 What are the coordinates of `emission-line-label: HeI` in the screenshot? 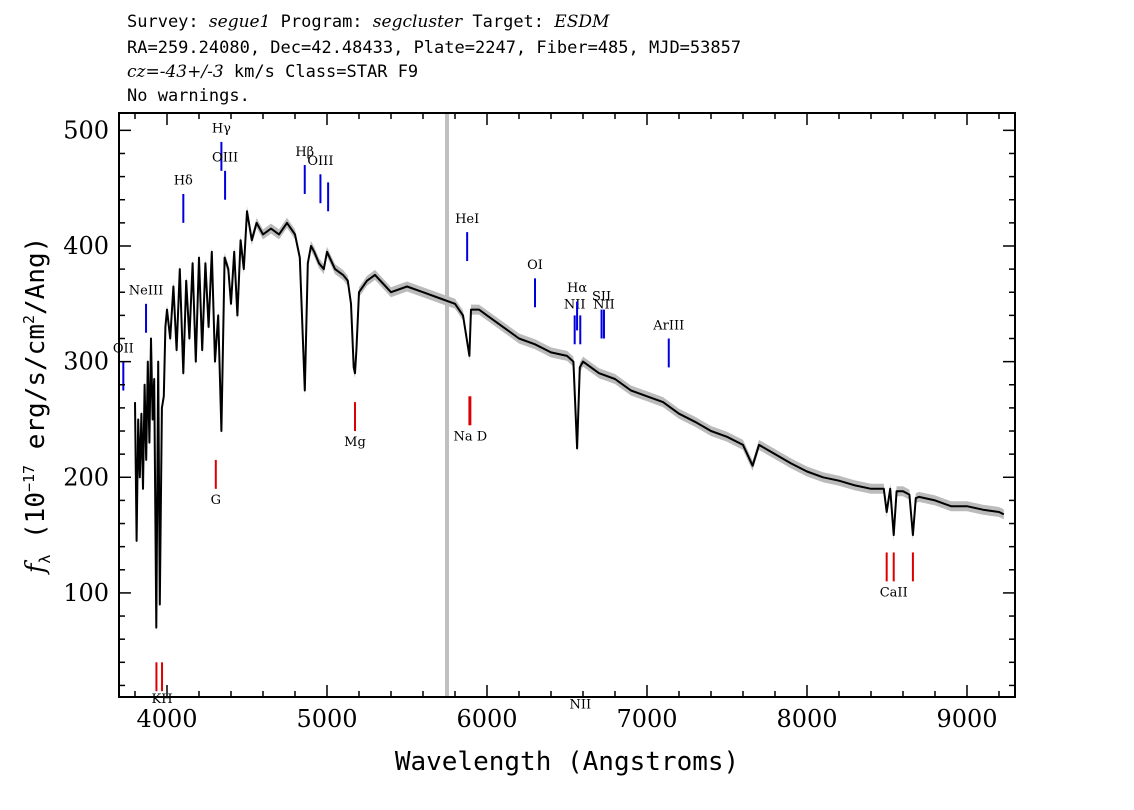 It's located at (467, 219).